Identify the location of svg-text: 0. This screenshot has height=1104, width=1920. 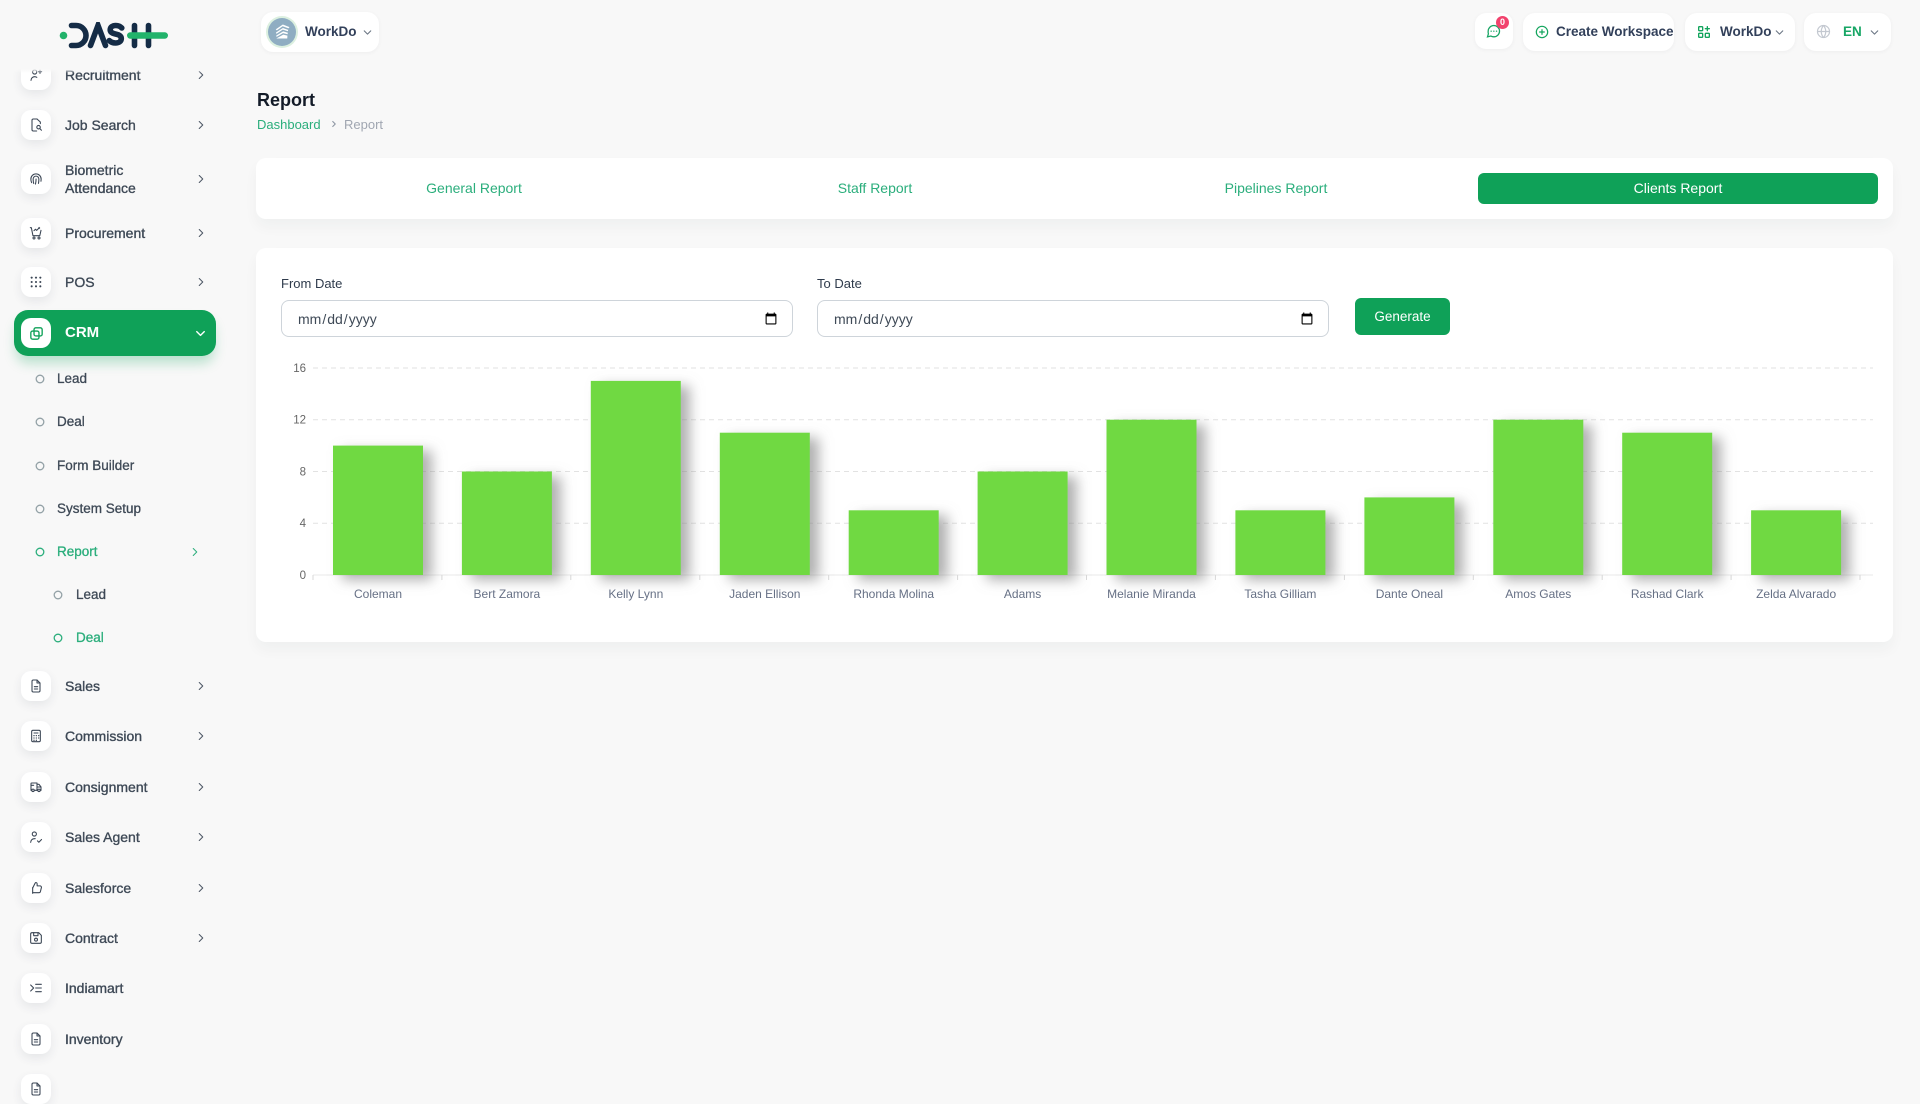
(303, 576).